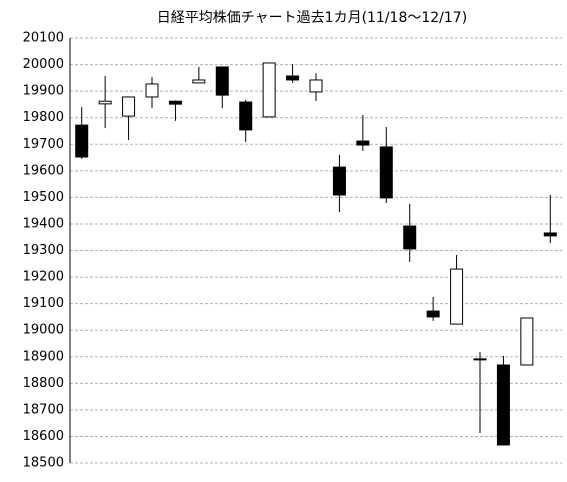 This screenshot has width=567, height=482. Describe the element at coordinates (43, 356) in the screenshot. I see `y-tick-label: 18900` at that location.